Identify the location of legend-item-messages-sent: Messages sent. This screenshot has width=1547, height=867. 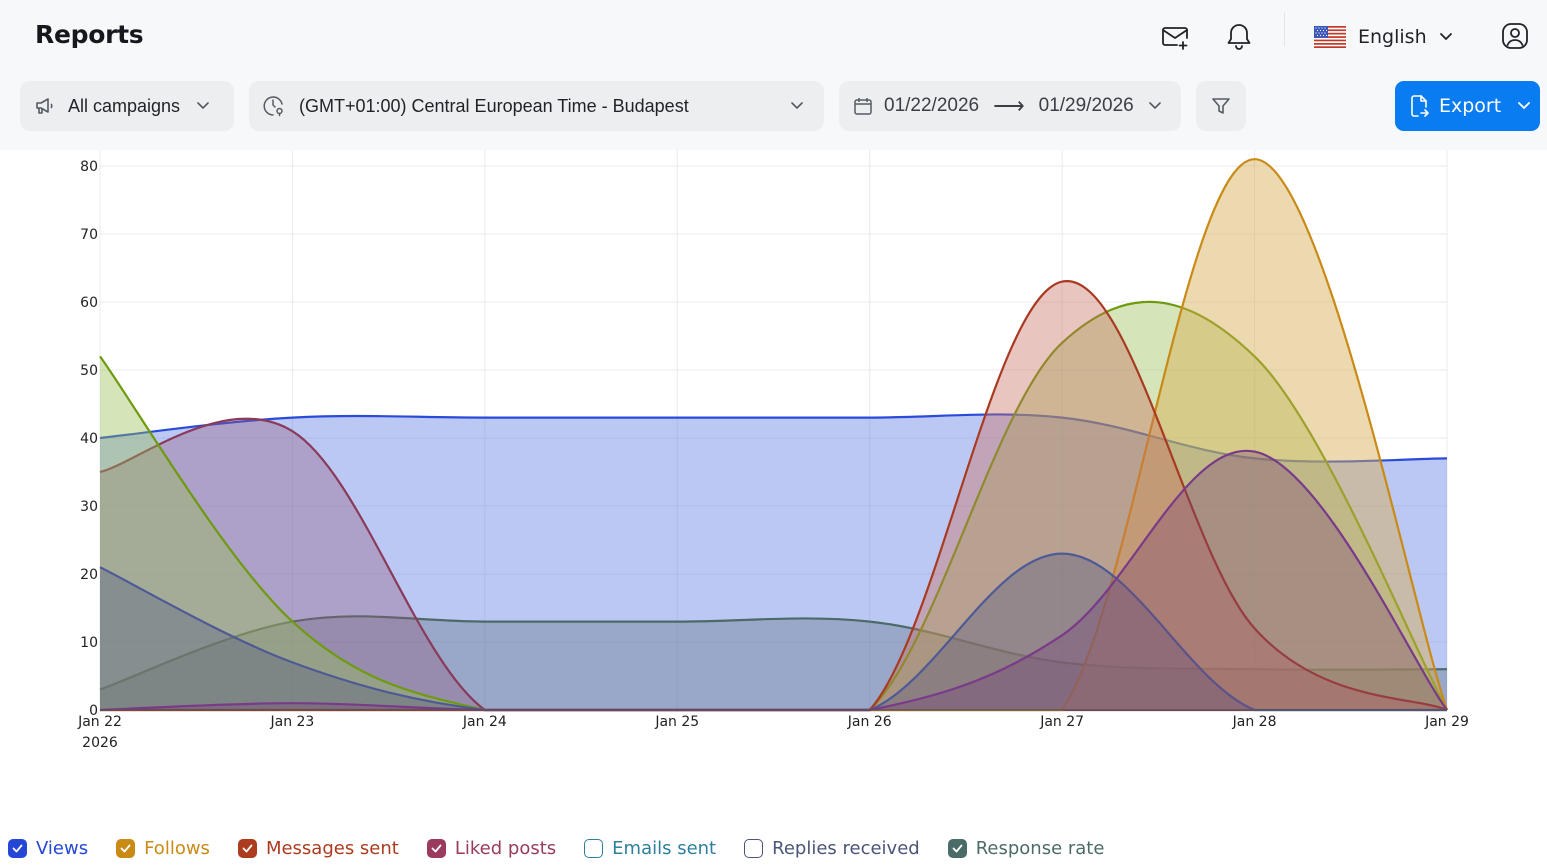
(318, 848).